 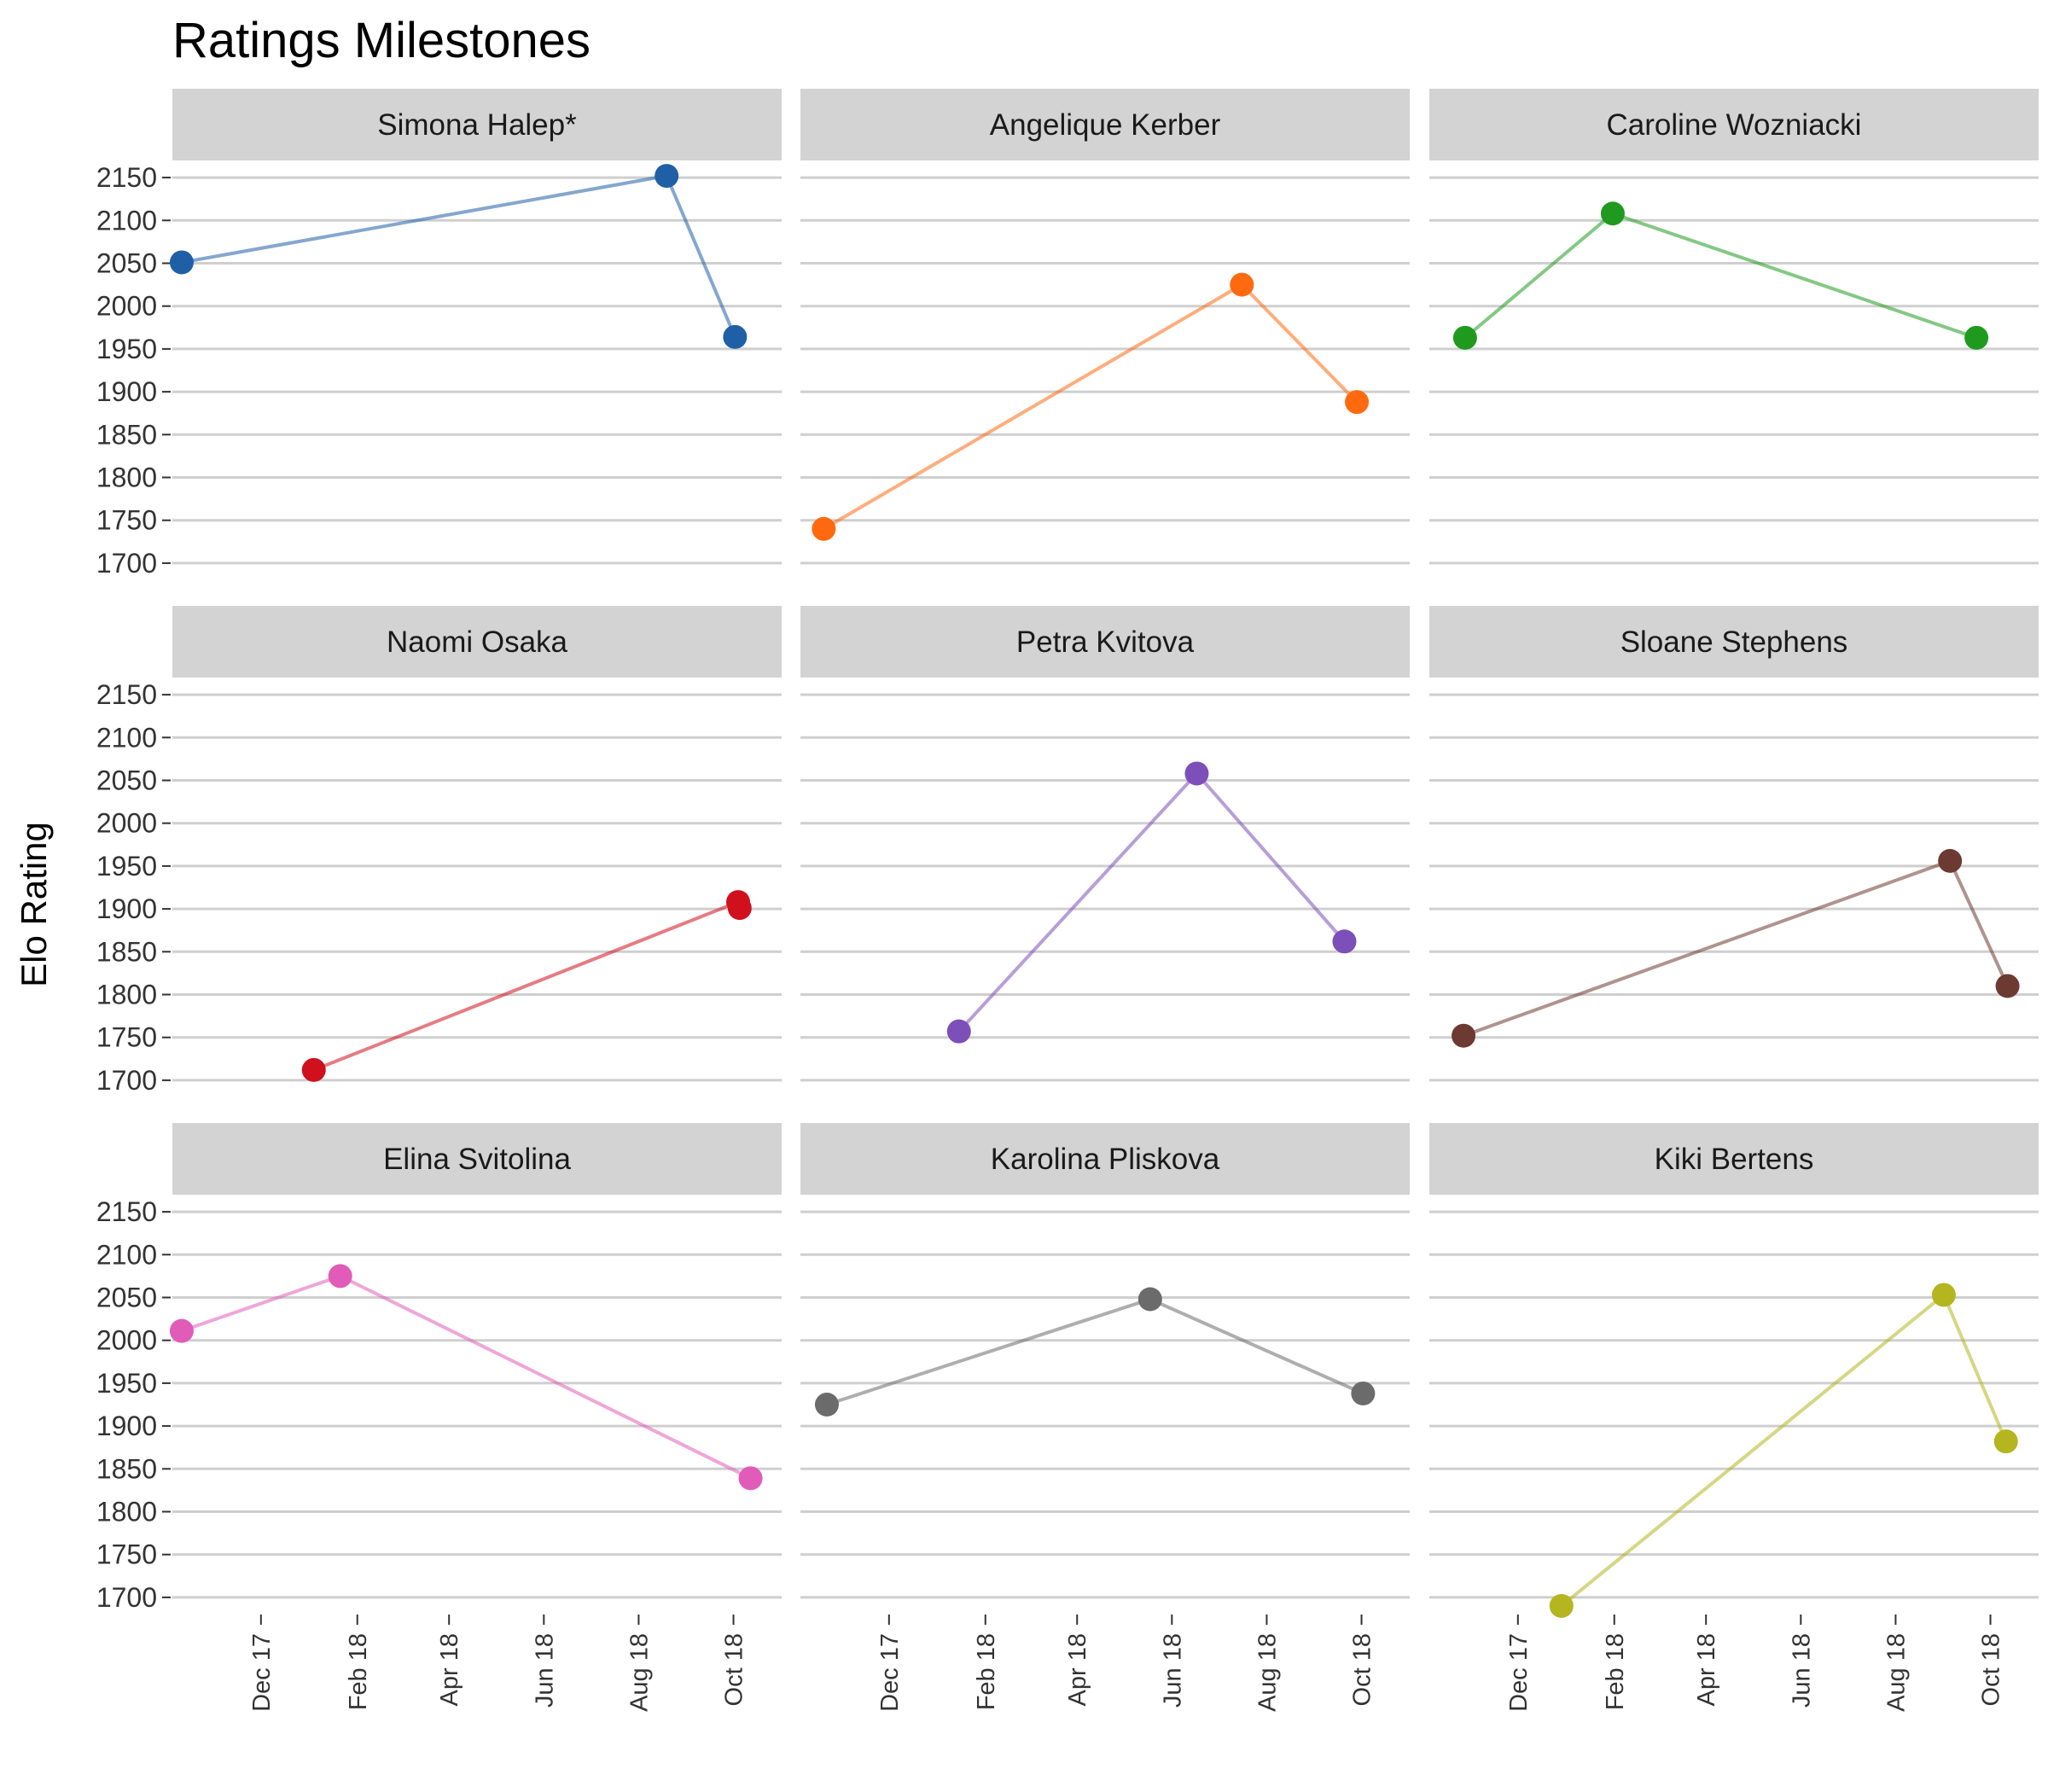 I want to click on facet-panel: Caroline Wozniacki, so click(x=1734, y=327).